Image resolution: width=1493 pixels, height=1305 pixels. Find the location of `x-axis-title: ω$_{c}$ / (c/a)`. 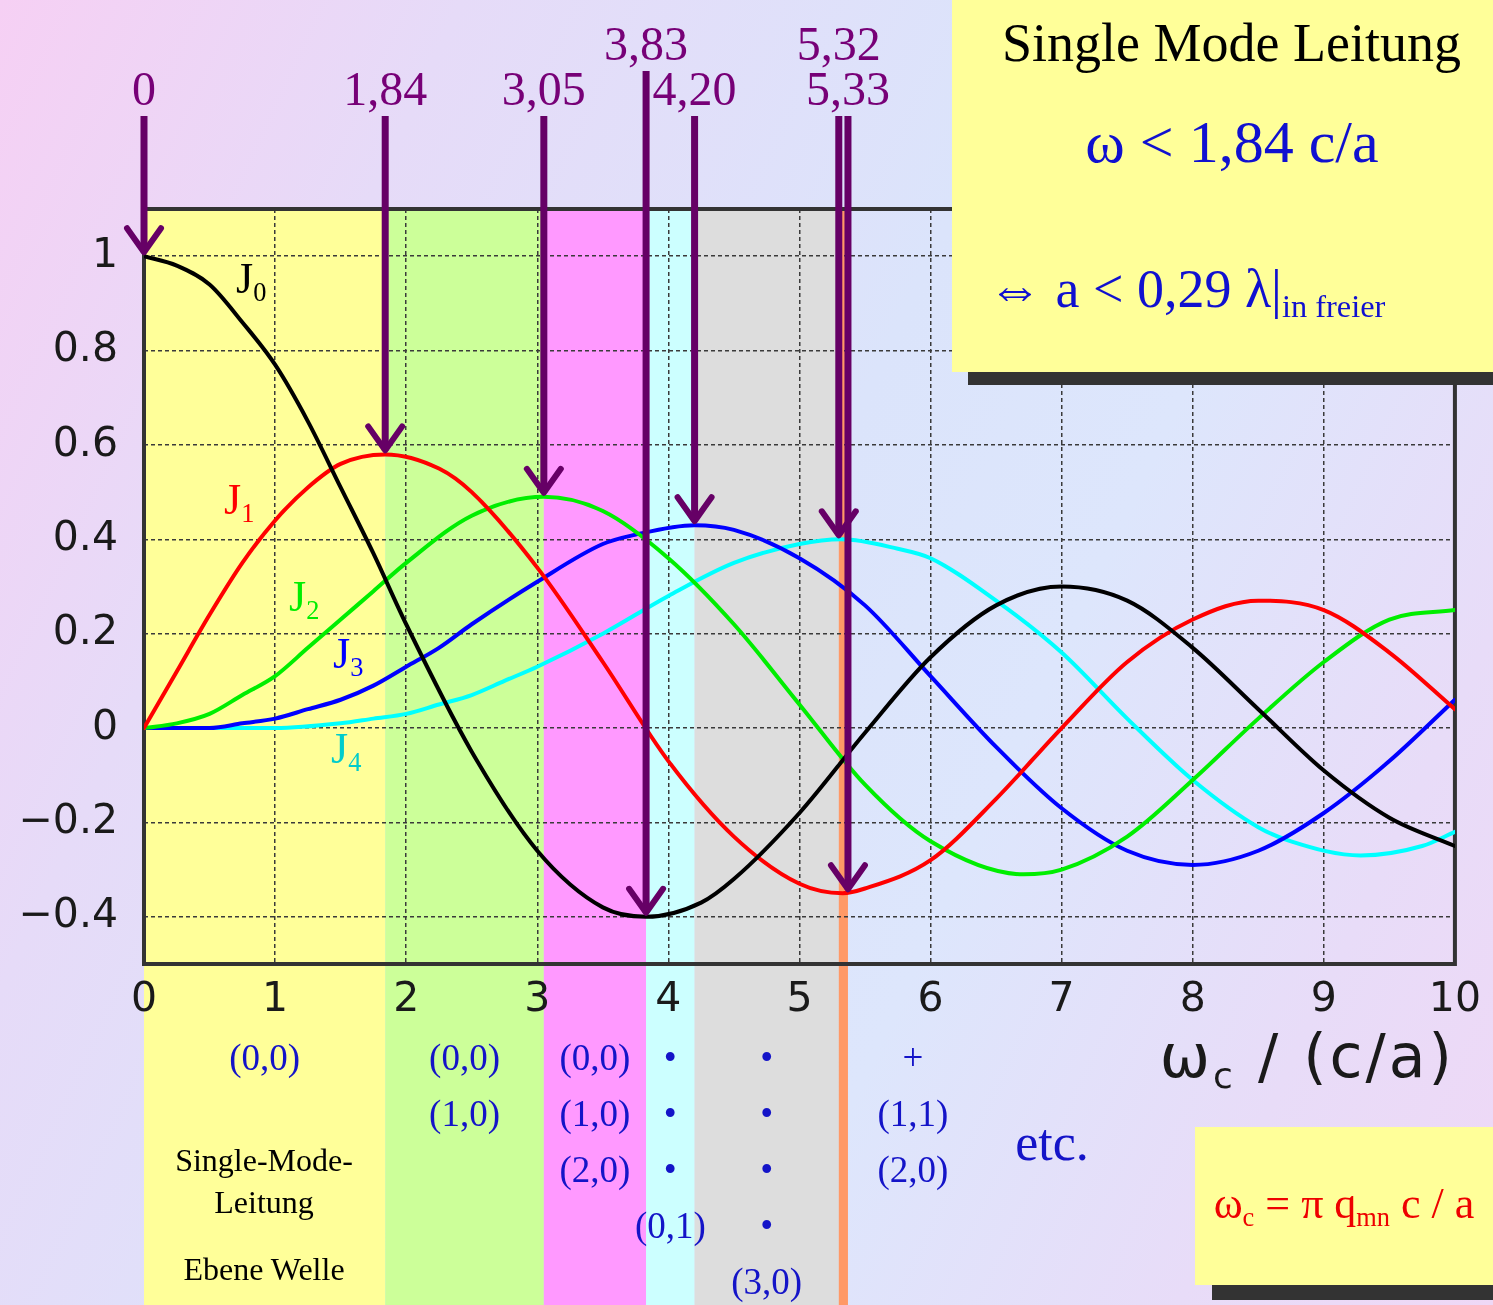

x-axis-title: ω$_{c}$ / (c/a) is located at coordinates (1307, 1058).